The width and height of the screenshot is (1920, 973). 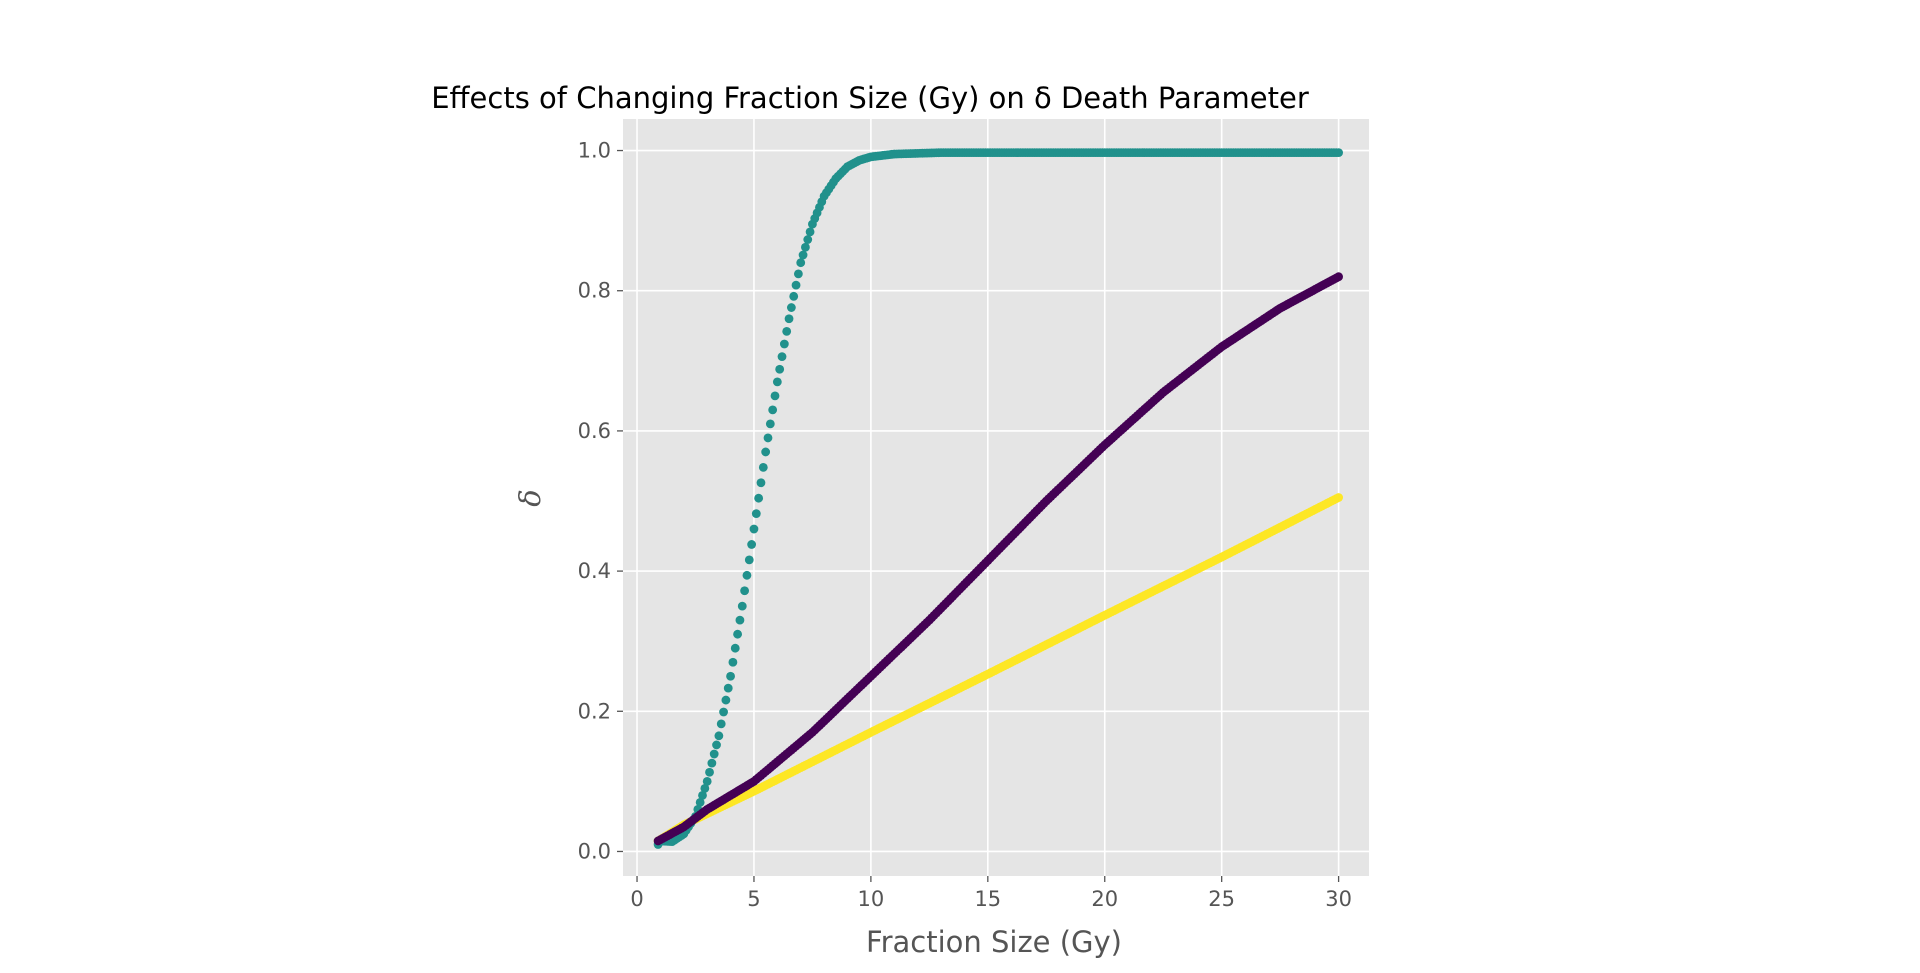 I want to click on x-axis-ticks: 0 5 10 15 20 25 30, so click(x=991, y=893).